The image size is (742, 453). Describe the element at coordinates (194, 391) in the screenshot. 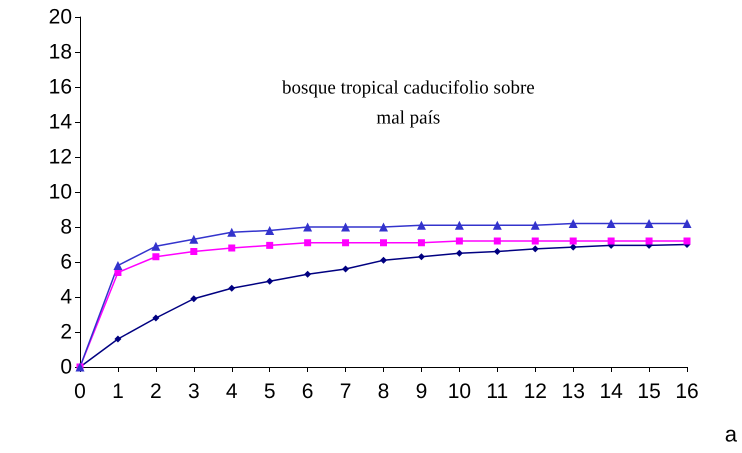

I see `x-tick-label: 3` at that location.